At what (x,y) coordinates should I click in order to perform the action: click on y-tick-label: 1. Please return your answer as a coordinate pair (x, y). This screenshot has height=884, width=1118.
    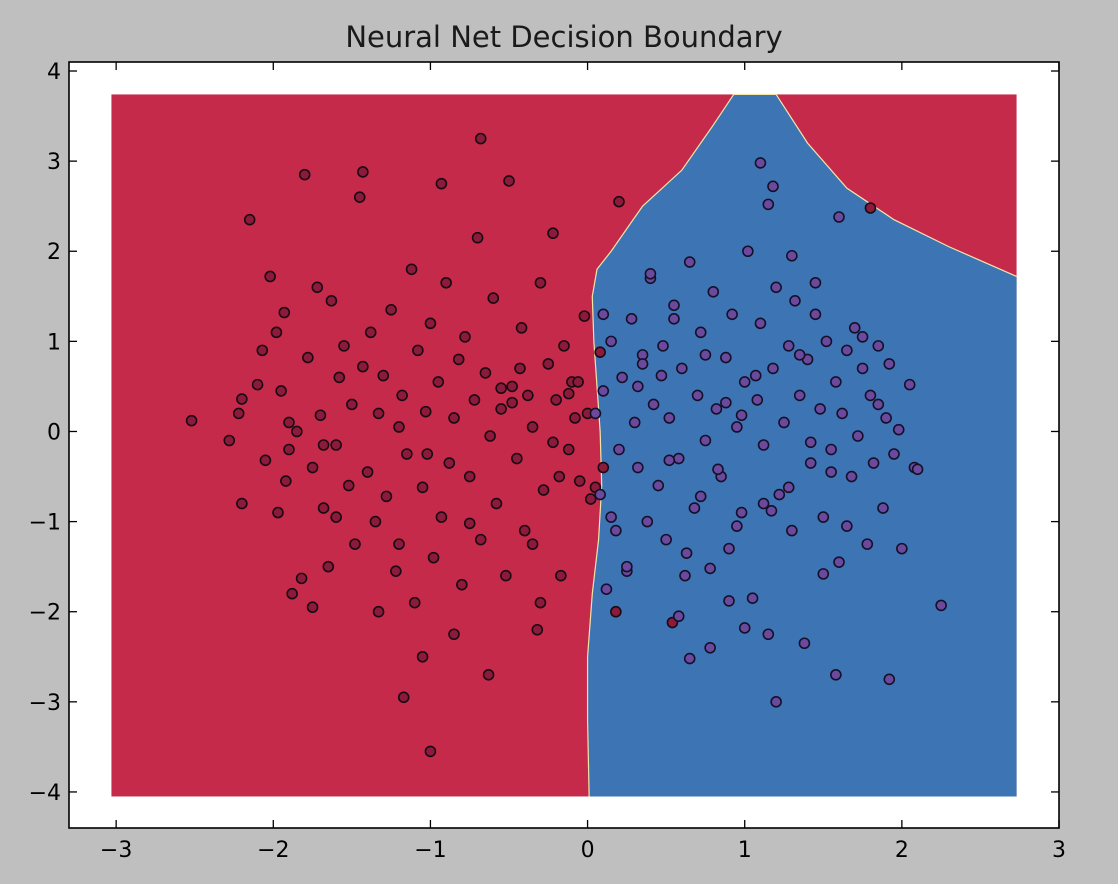
    Looking at the image, I should click on (54, 342).